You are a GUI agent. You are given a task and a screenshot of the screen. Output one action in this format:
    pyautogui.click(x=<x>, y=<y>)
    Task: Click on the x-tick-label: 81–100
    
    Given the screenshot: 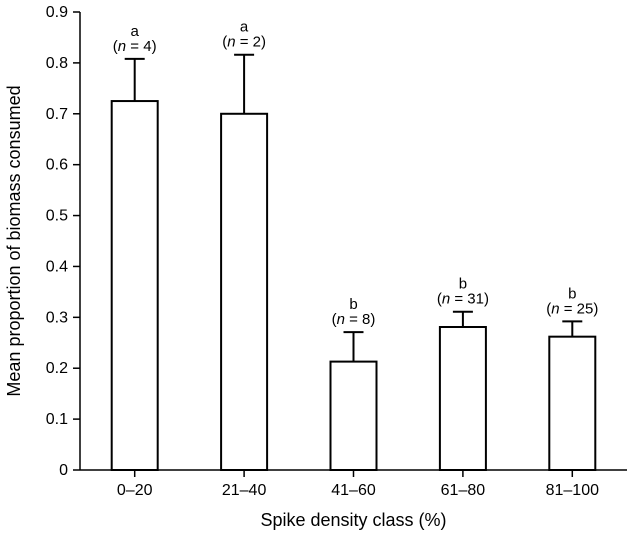 What is the action you would take?
    pyautogui.click(x=572, y=490)
    